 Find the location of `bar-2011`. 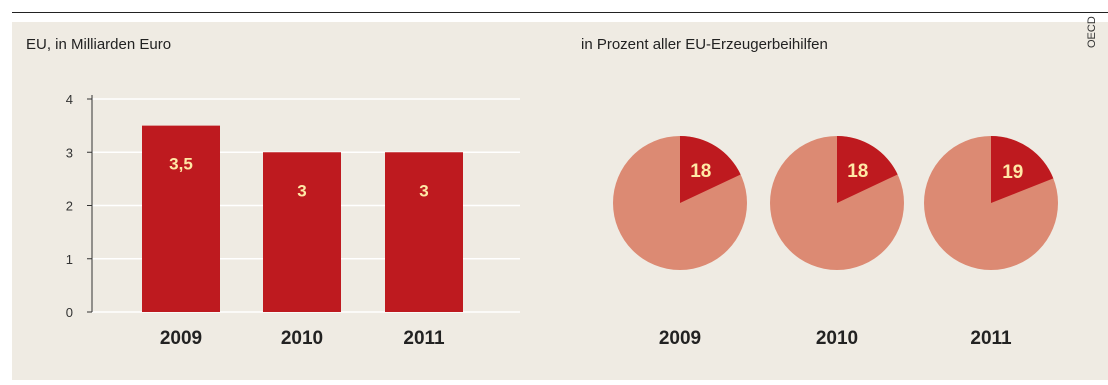

bar-2011 is located at coordinates (424, 232).